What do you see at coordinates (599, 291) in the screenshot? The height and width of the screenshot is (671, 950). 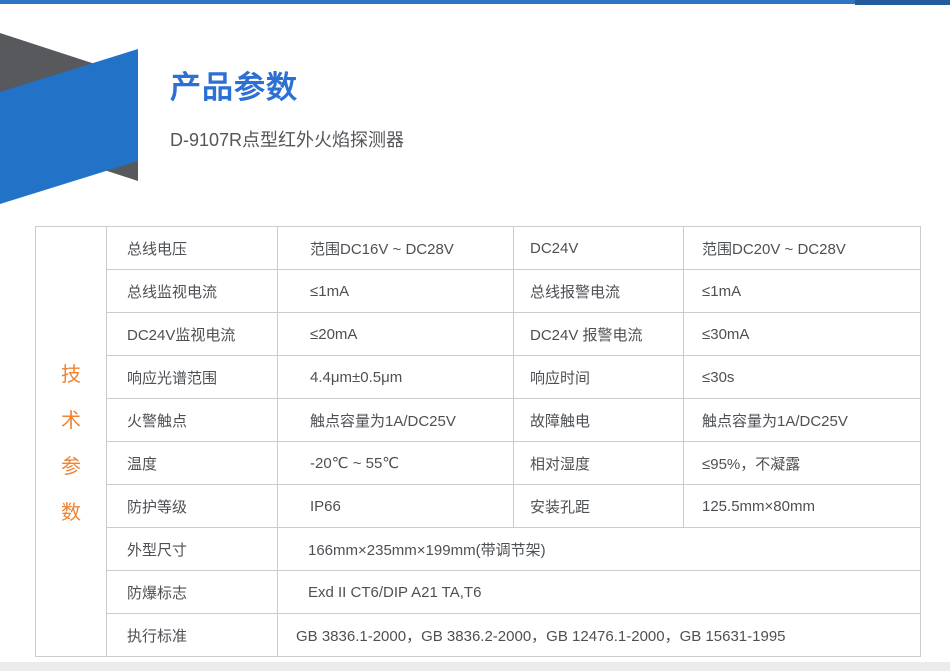 I see `param-label: 总线报警电流` at bounding box center [599, 291].